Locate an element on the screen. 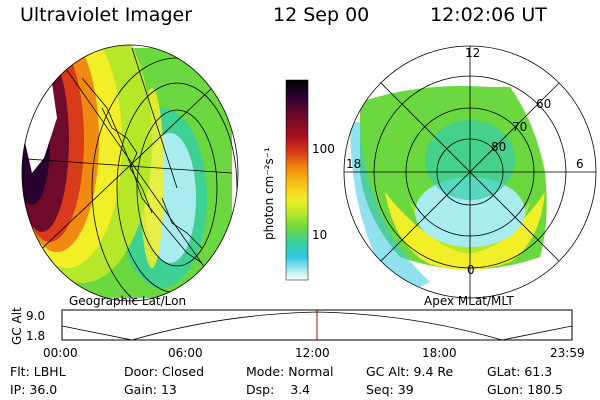  colorbar-unit-label: photon cm⁻²s⁻¹ is located at coordinates (269, 193).